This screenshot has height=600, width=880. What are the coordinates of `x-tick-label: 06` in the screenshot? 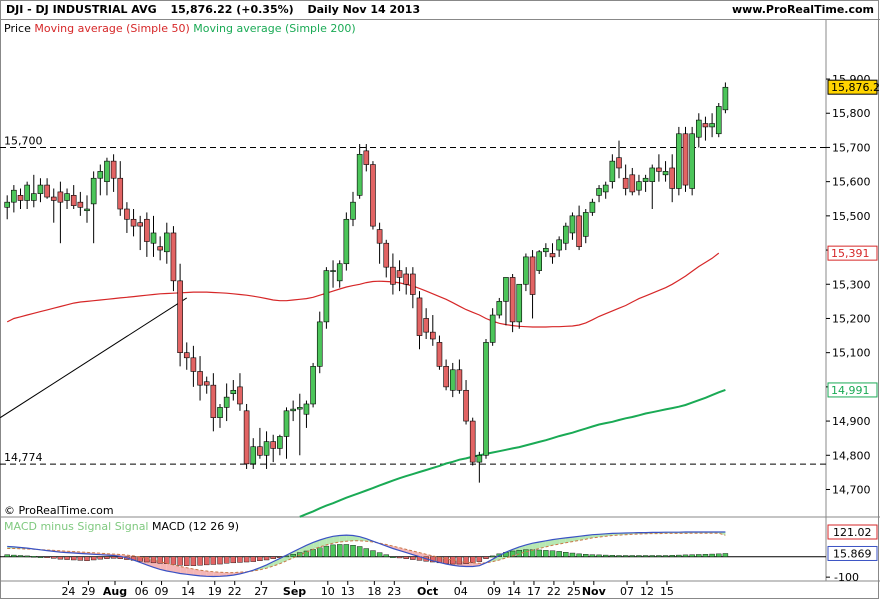 It's located at (142, 591).